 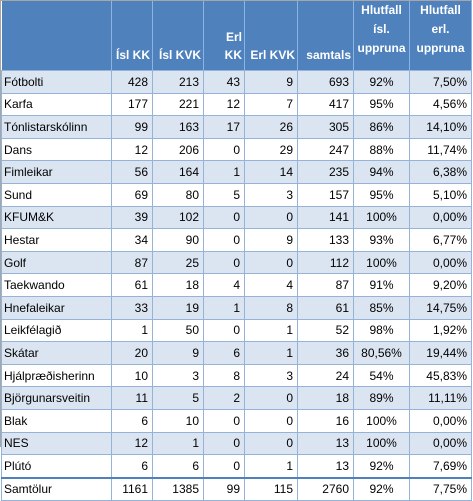 What do you see at coordinates (381, 330) in the screenshot?
I see `hlutfall-isl-cell: 98%` at bounding box center [381, 330].